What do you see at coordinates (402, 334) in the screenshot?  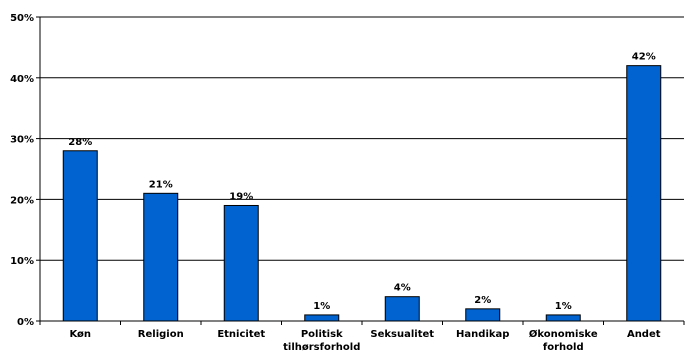 I see `x-tick-label: Seksualitet` at bounding box center [402, 334].